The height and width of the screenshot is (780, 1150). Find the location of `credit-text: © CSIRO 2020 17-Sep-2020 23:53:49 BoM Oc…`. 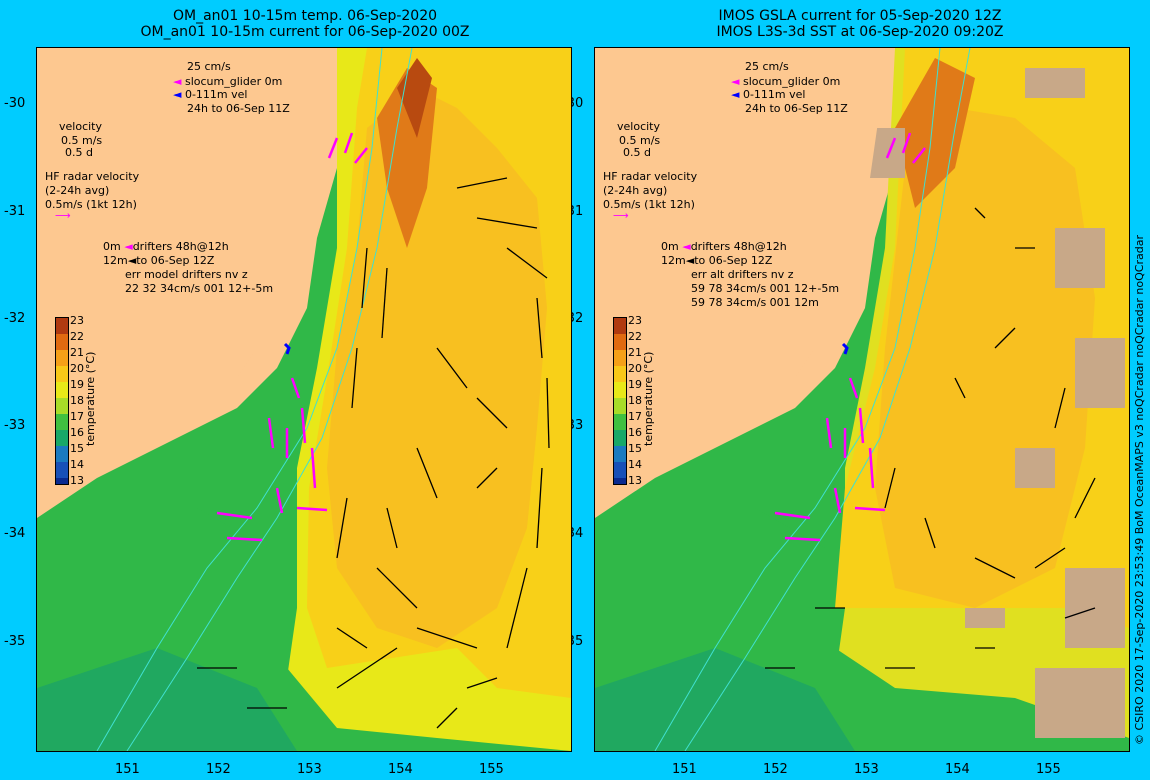

credit-text: © CSIRO 2020 17-Sep-2020 23:53:49 BoM Oc… is located at coordinates (1139, 490).